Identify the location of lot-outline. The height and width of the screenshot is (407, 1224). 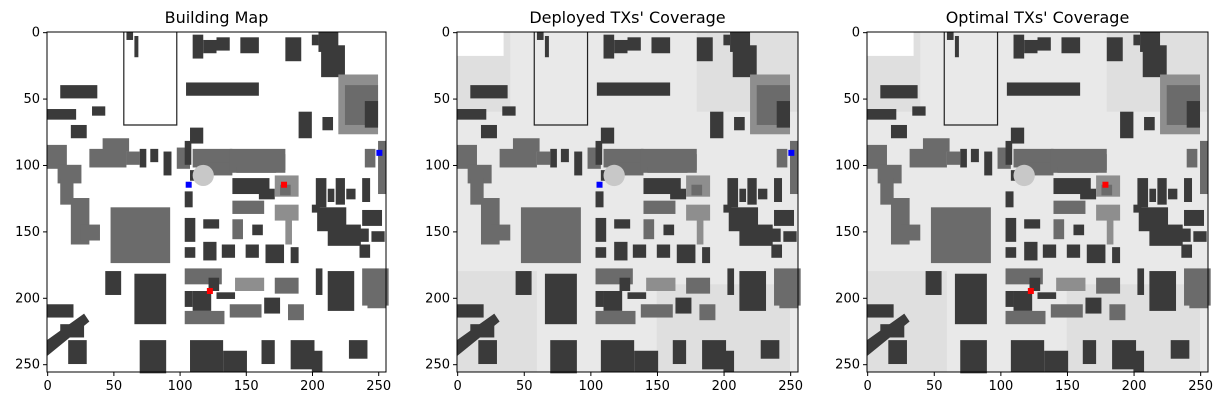
(561, 79).